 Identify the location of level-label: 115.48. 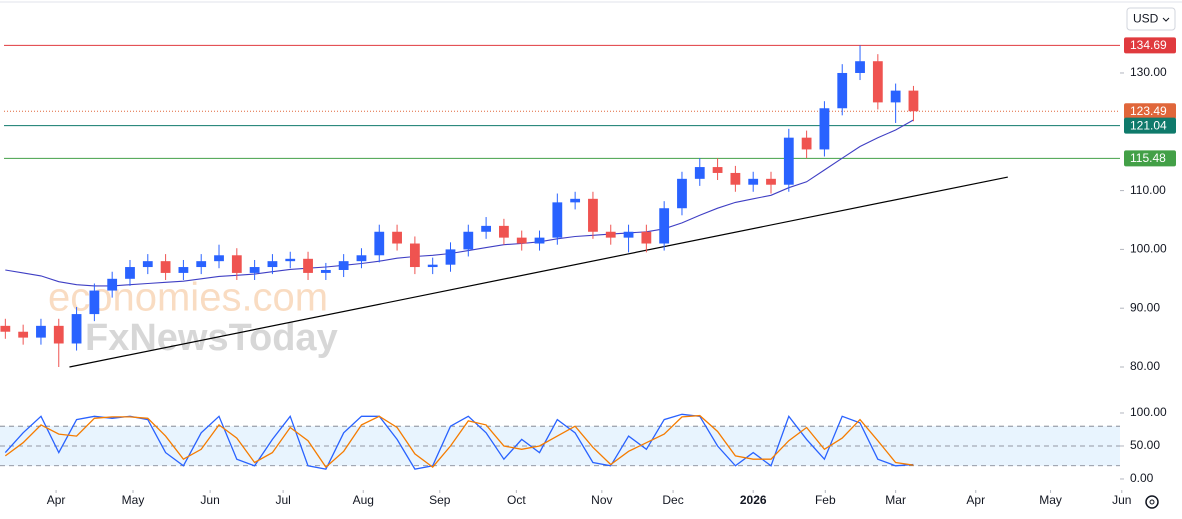
(1148, 158).